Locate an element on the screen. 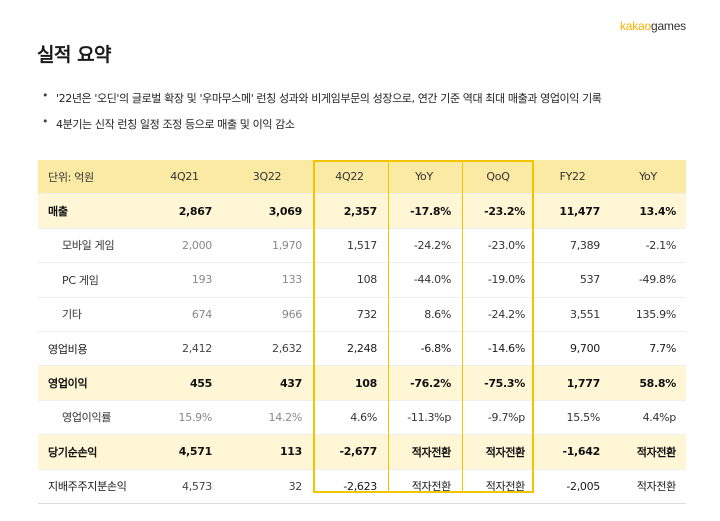 The height and width of the screenshot is (521, 720). table-row: 기타 674 966 732 8.6% -24.2% 3,551 135.9% is located at coordinates (362, 314).